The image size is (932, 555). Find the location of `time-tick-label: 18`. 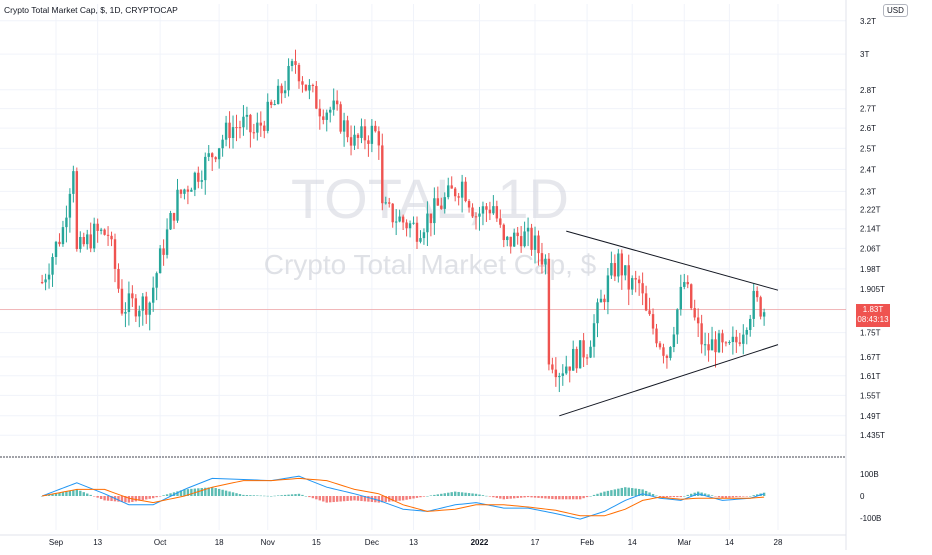

time-tick-label: 18 is located at coordinates (219, 542).